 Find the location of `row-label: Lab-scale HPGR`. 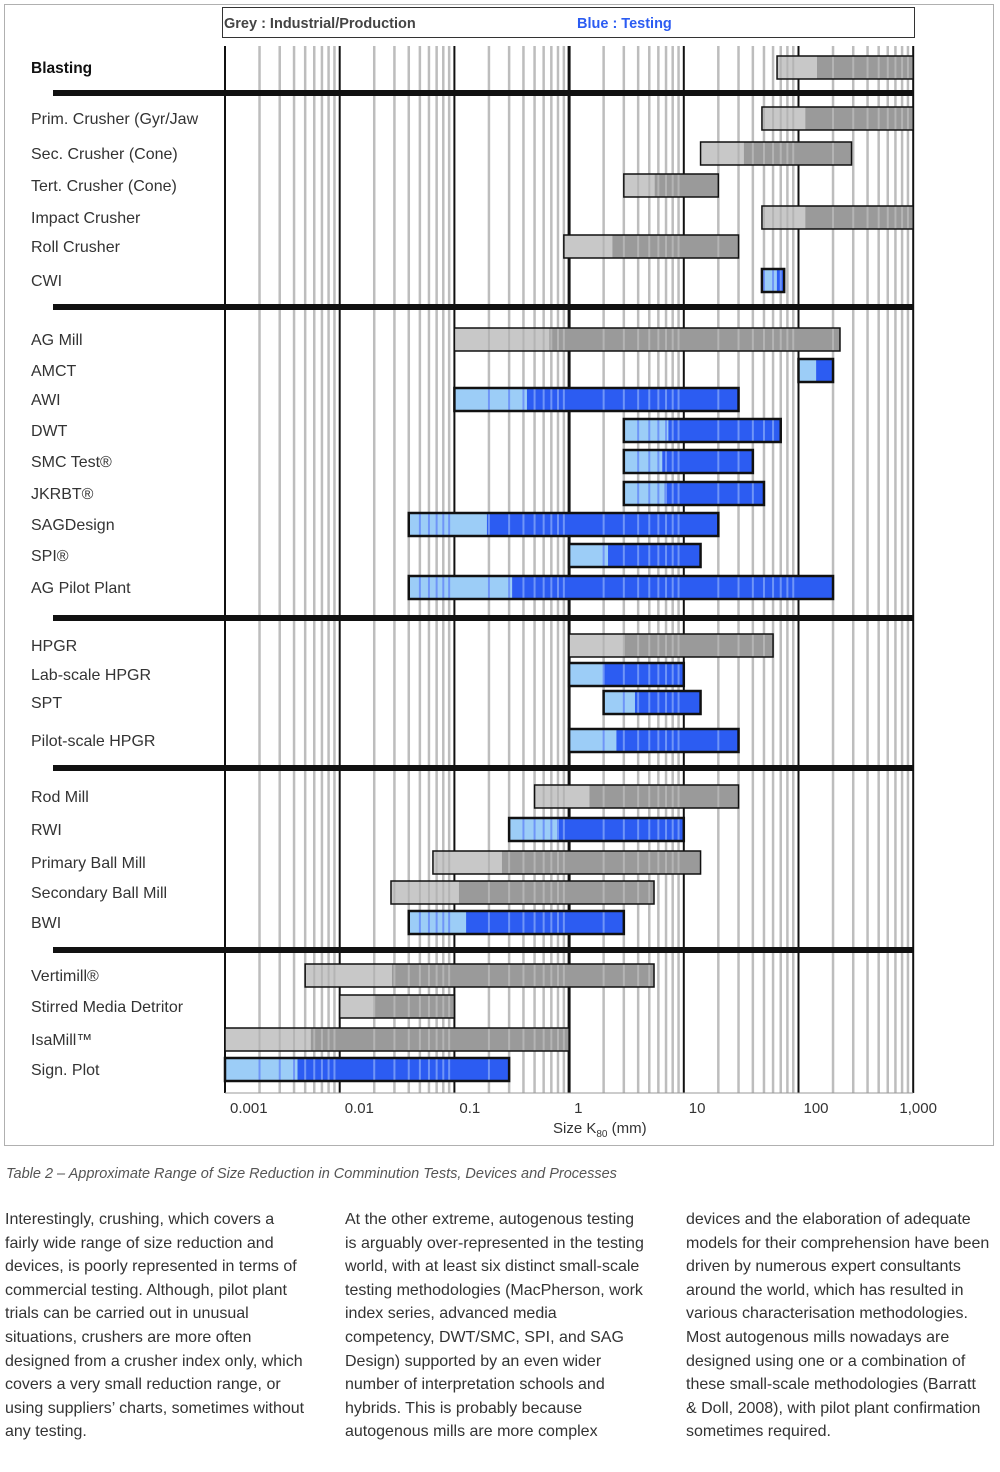

row-label: Lab-scale HPGR is located at coordinates (91, 675).